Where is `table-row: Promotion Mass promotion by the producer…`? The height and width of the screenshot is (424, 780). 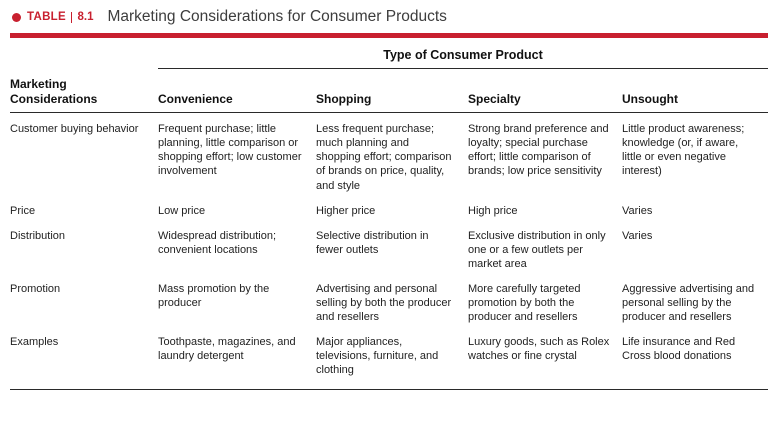
table-row: Promotion Mass promotion by the producer… is located at coordinates (389, 299).